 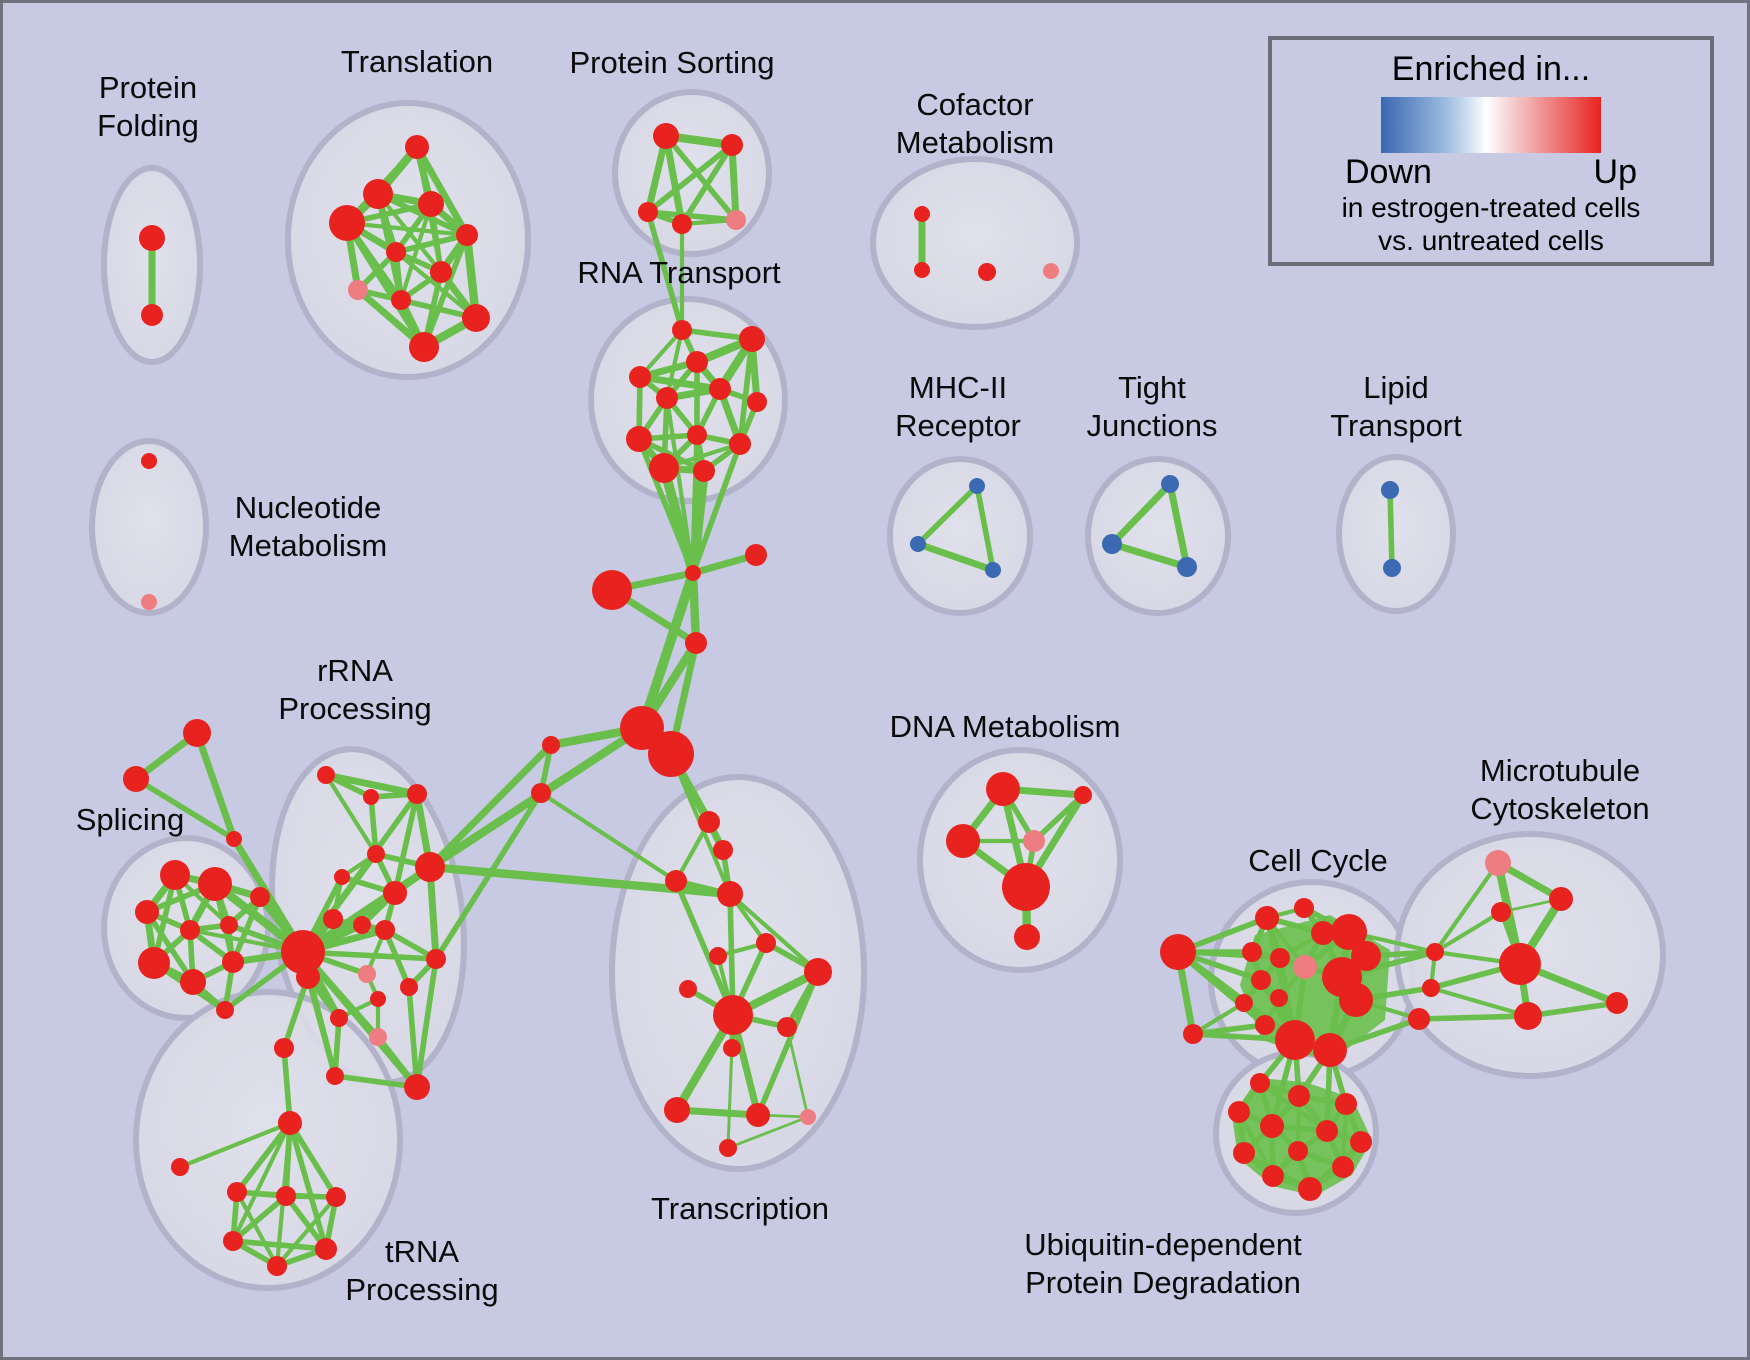 I want to click on node-ub10, so click(x=1343, y=1167).